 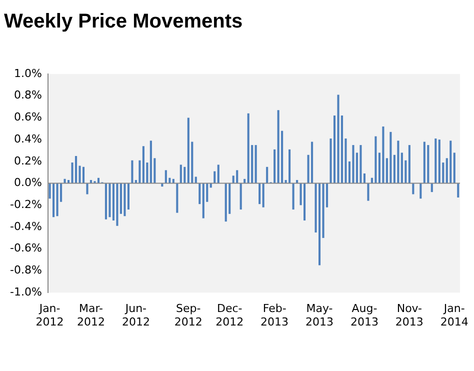 What do you see at coordinates (26, 226) in the screenshot?
I see `y-tick-label: -0.4%` at bounding box center [26, 226].